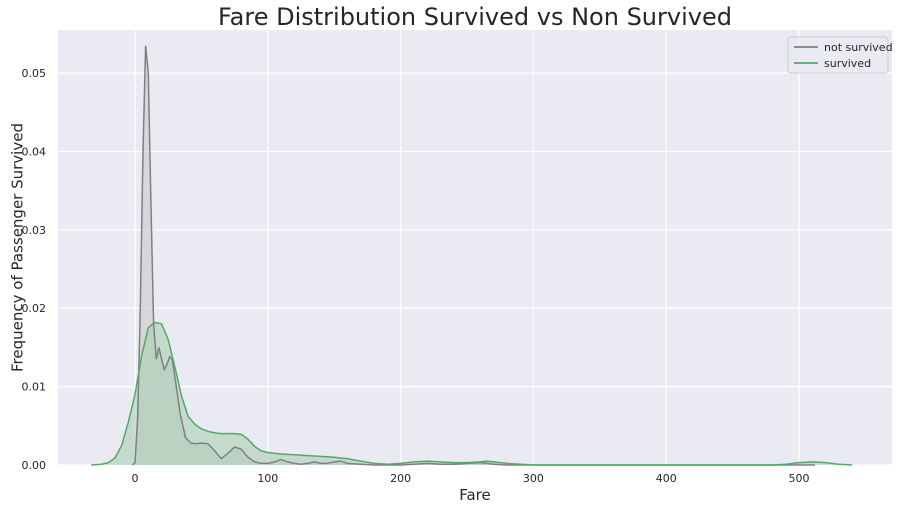 This screenshot has height=510, width=906. Describe the element at coordinates (135, 478) in the screenshot. I see `x-tick-label: 0` at that location.